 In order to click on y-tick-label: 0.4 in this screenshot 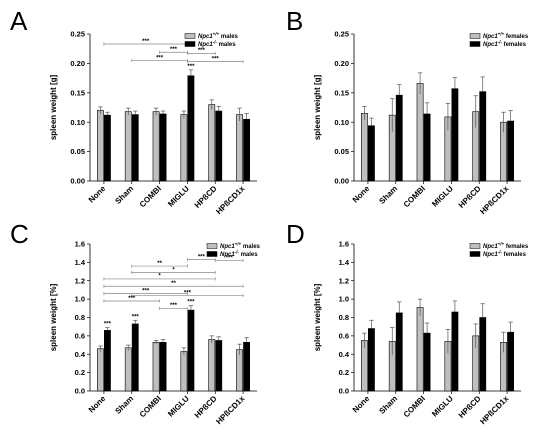, I will do `click(344, 354)`.